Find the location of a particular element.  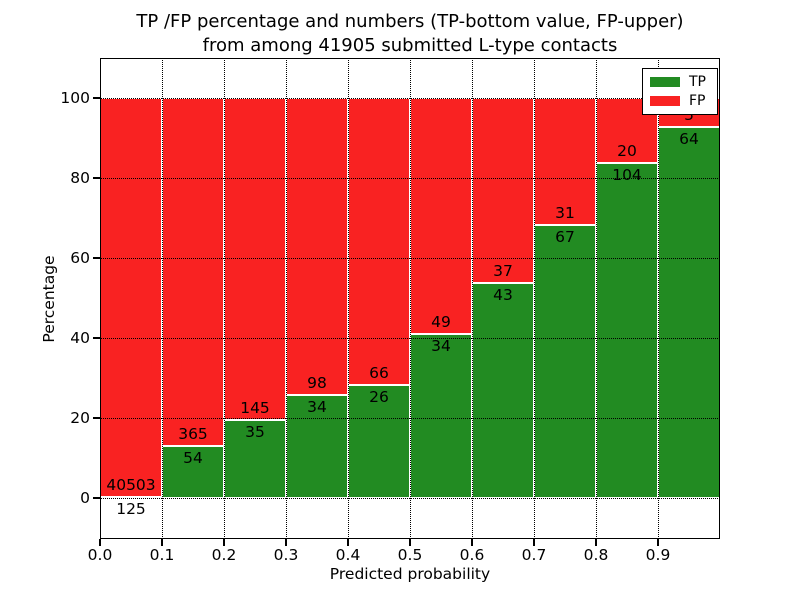

tp-color-swatch is located at coordinates (665, 82).